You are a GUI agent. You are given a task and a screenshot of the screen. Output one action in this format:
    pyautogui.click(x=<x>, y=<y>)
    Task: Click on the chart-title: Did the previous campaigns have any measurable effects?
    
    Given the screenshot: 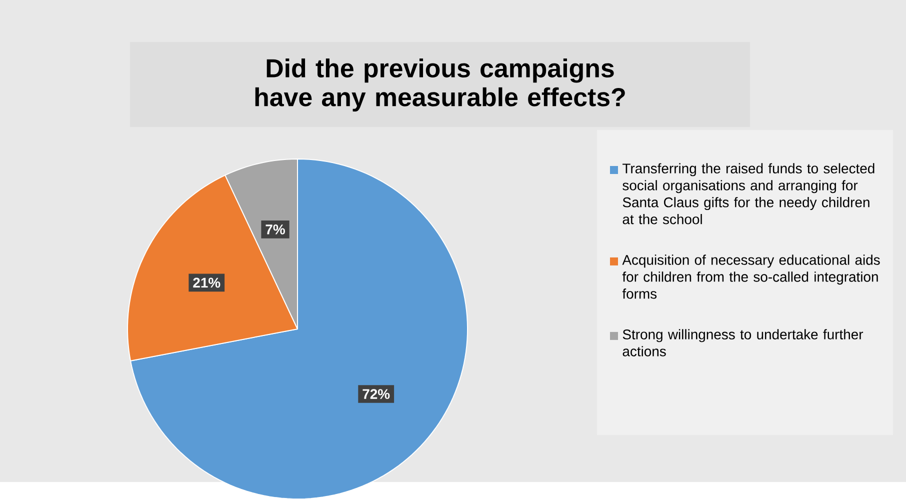 What is the action you would take?
    pyautogui.click(x=440, y=85)
    